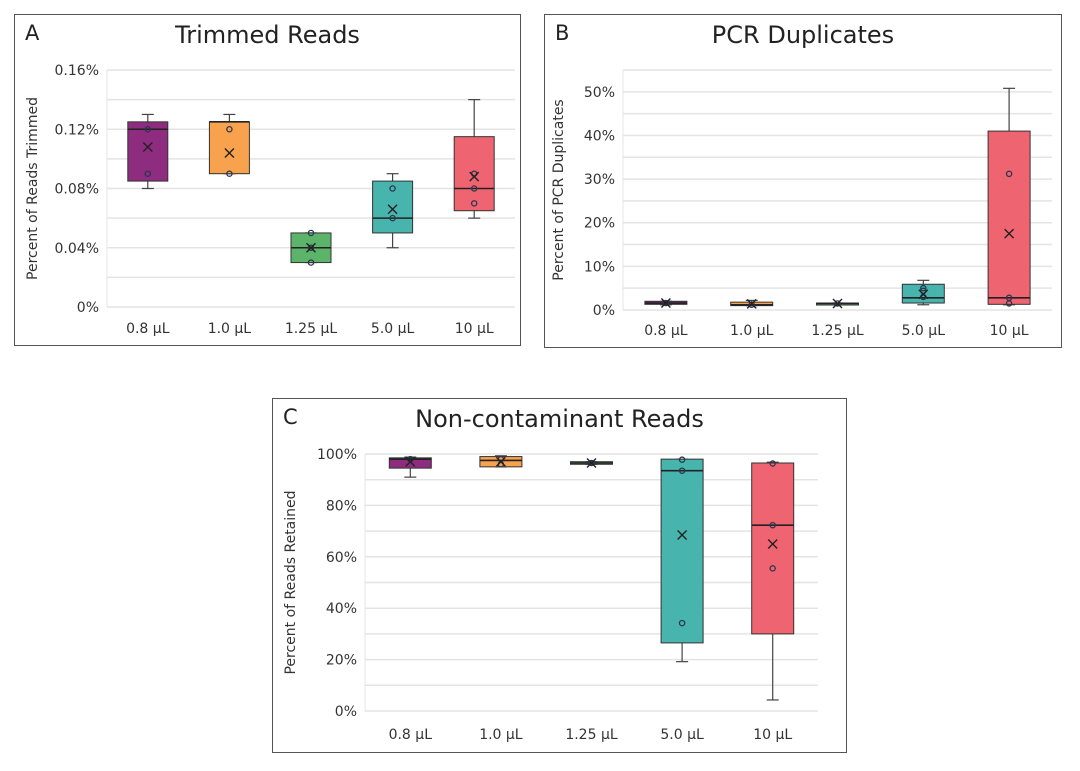 This screenshot has width=1080, height=771. Describe the element at coordinates (77, 249) in the screenshot. I see `y-tick-label: 0.04%` at that location.